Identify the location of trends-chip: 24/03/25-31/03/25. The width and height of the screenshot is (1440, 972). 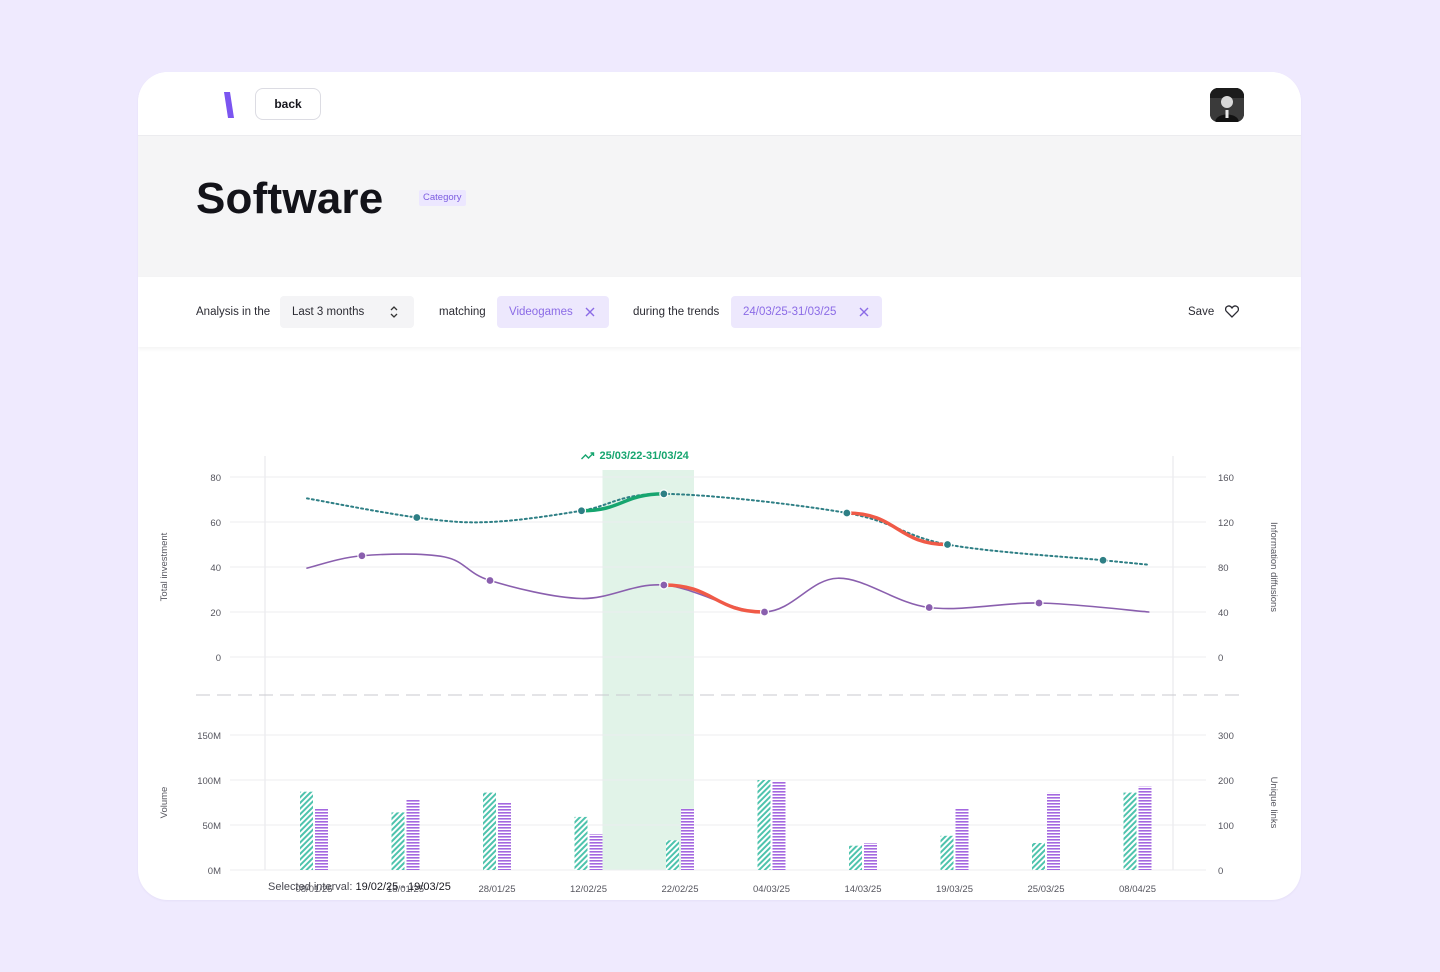
(806, 312).